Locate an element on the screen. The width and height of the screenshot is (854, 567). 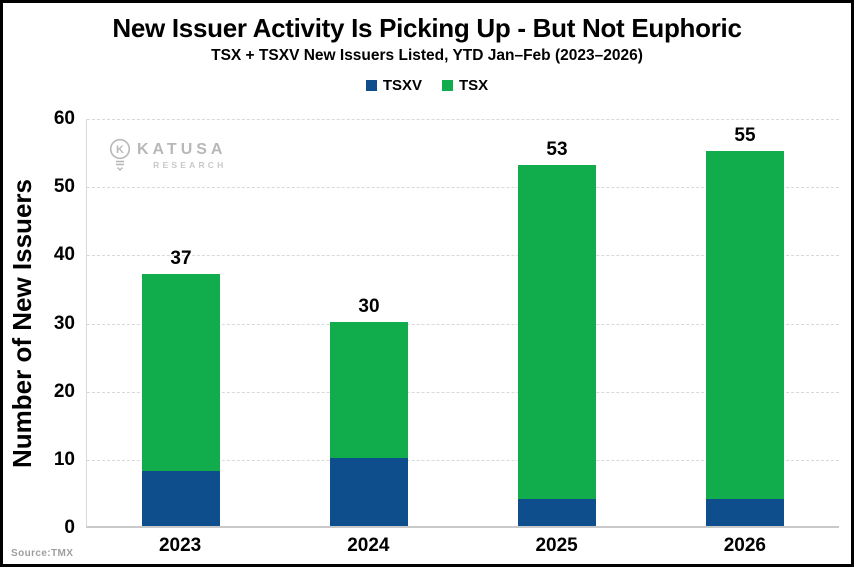
y-tick-label: 20 is located at coordinates (64, 391).